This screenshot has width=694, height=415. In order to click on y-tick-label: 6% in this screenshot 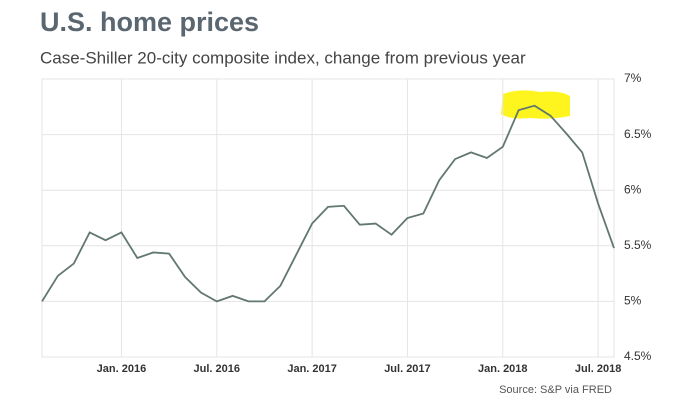, I will do `click(633, 189)`.